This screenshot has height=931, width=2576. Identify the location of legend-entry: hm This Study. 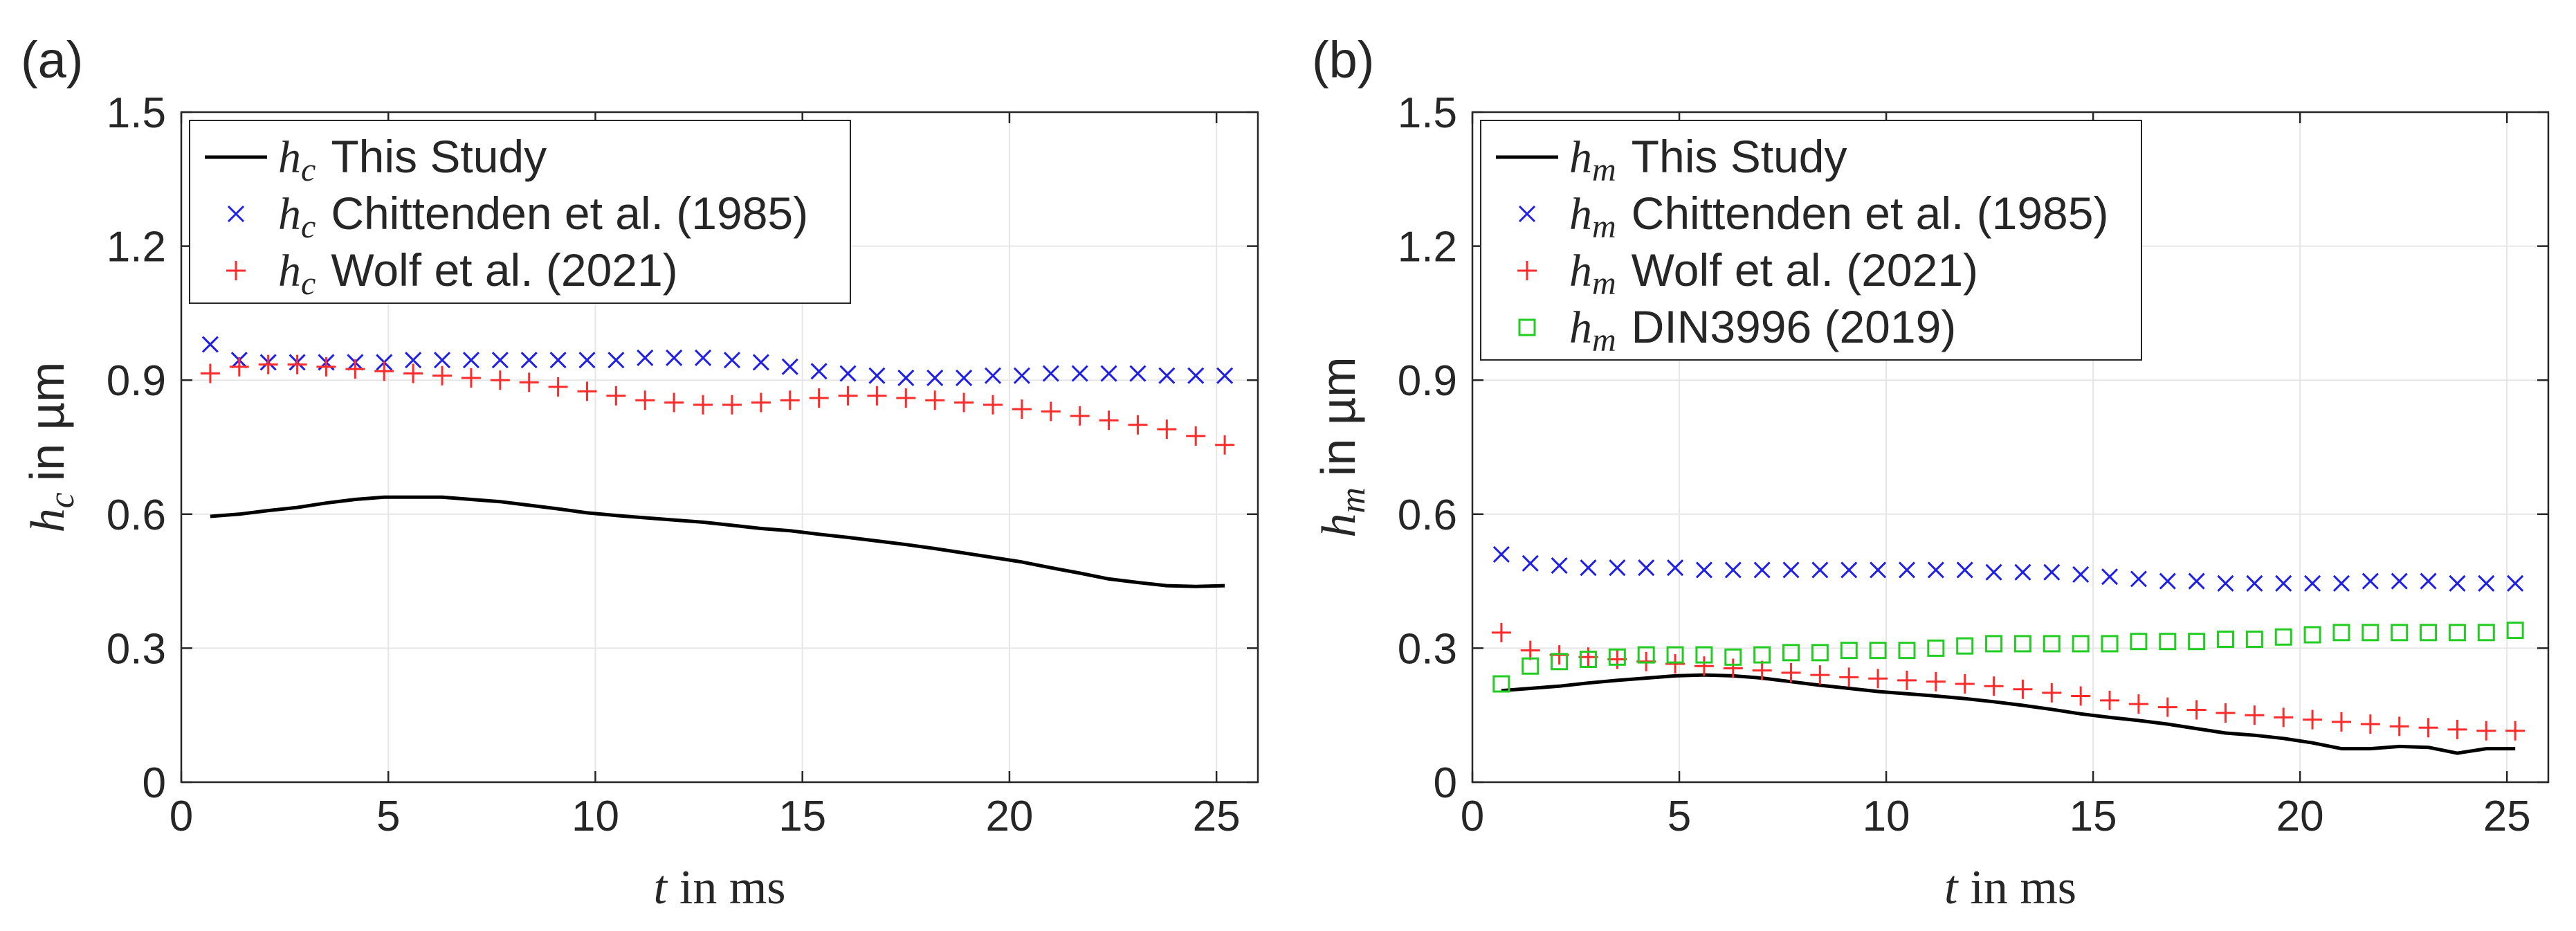
(1672, 159).